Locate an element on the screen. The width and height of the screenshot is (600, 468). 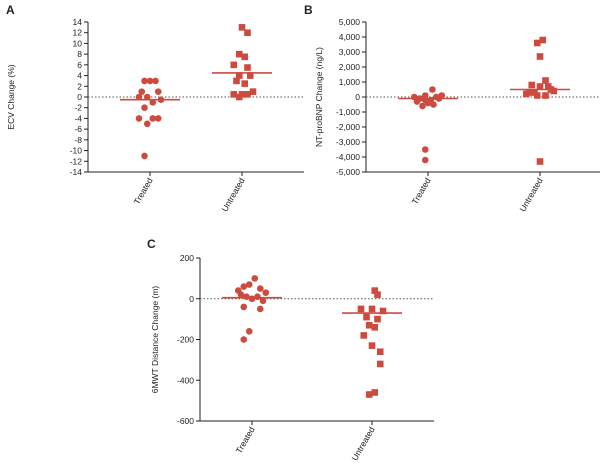
y-axis-label: NT-proBNP Change (ng/L) is located at coordinates (319, 97).